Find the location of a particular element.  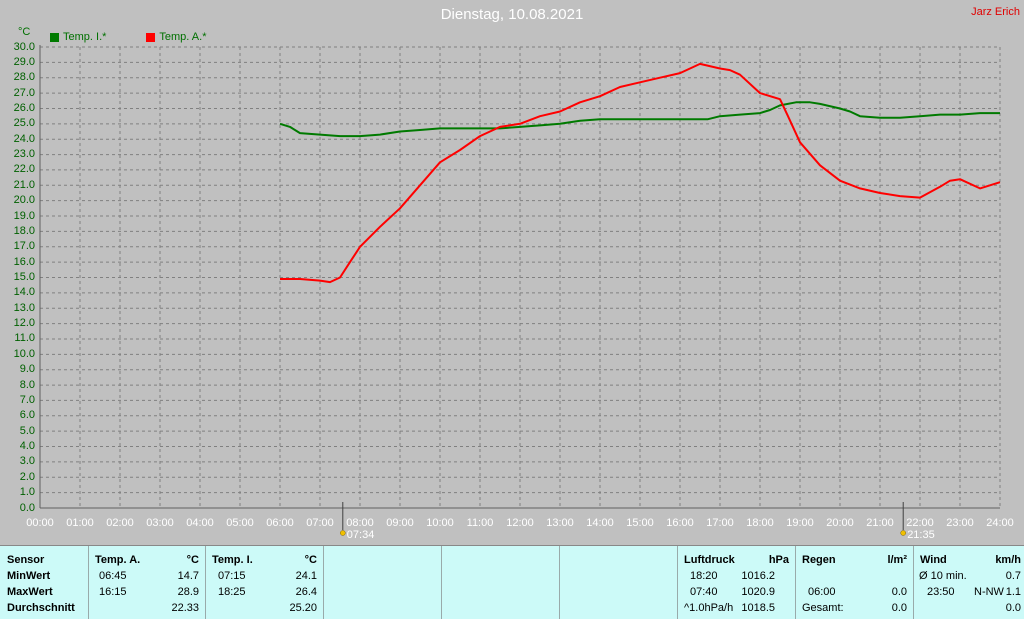

pressure-header: Luftdruck is located at coordinates (709, 560).